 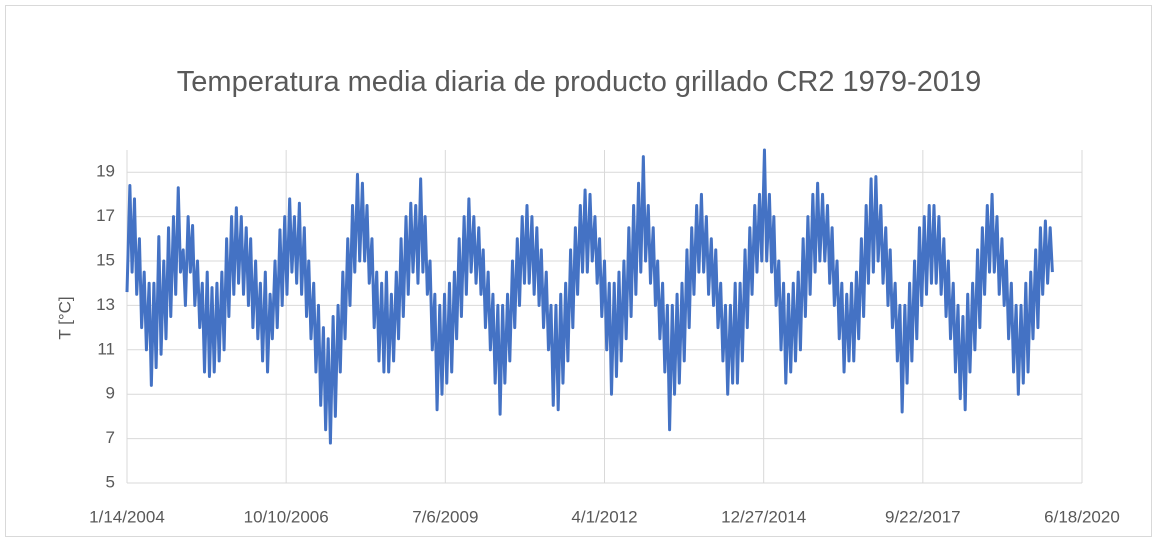 I want to click on y-tick-label: 15, so click(x=105, y=259).